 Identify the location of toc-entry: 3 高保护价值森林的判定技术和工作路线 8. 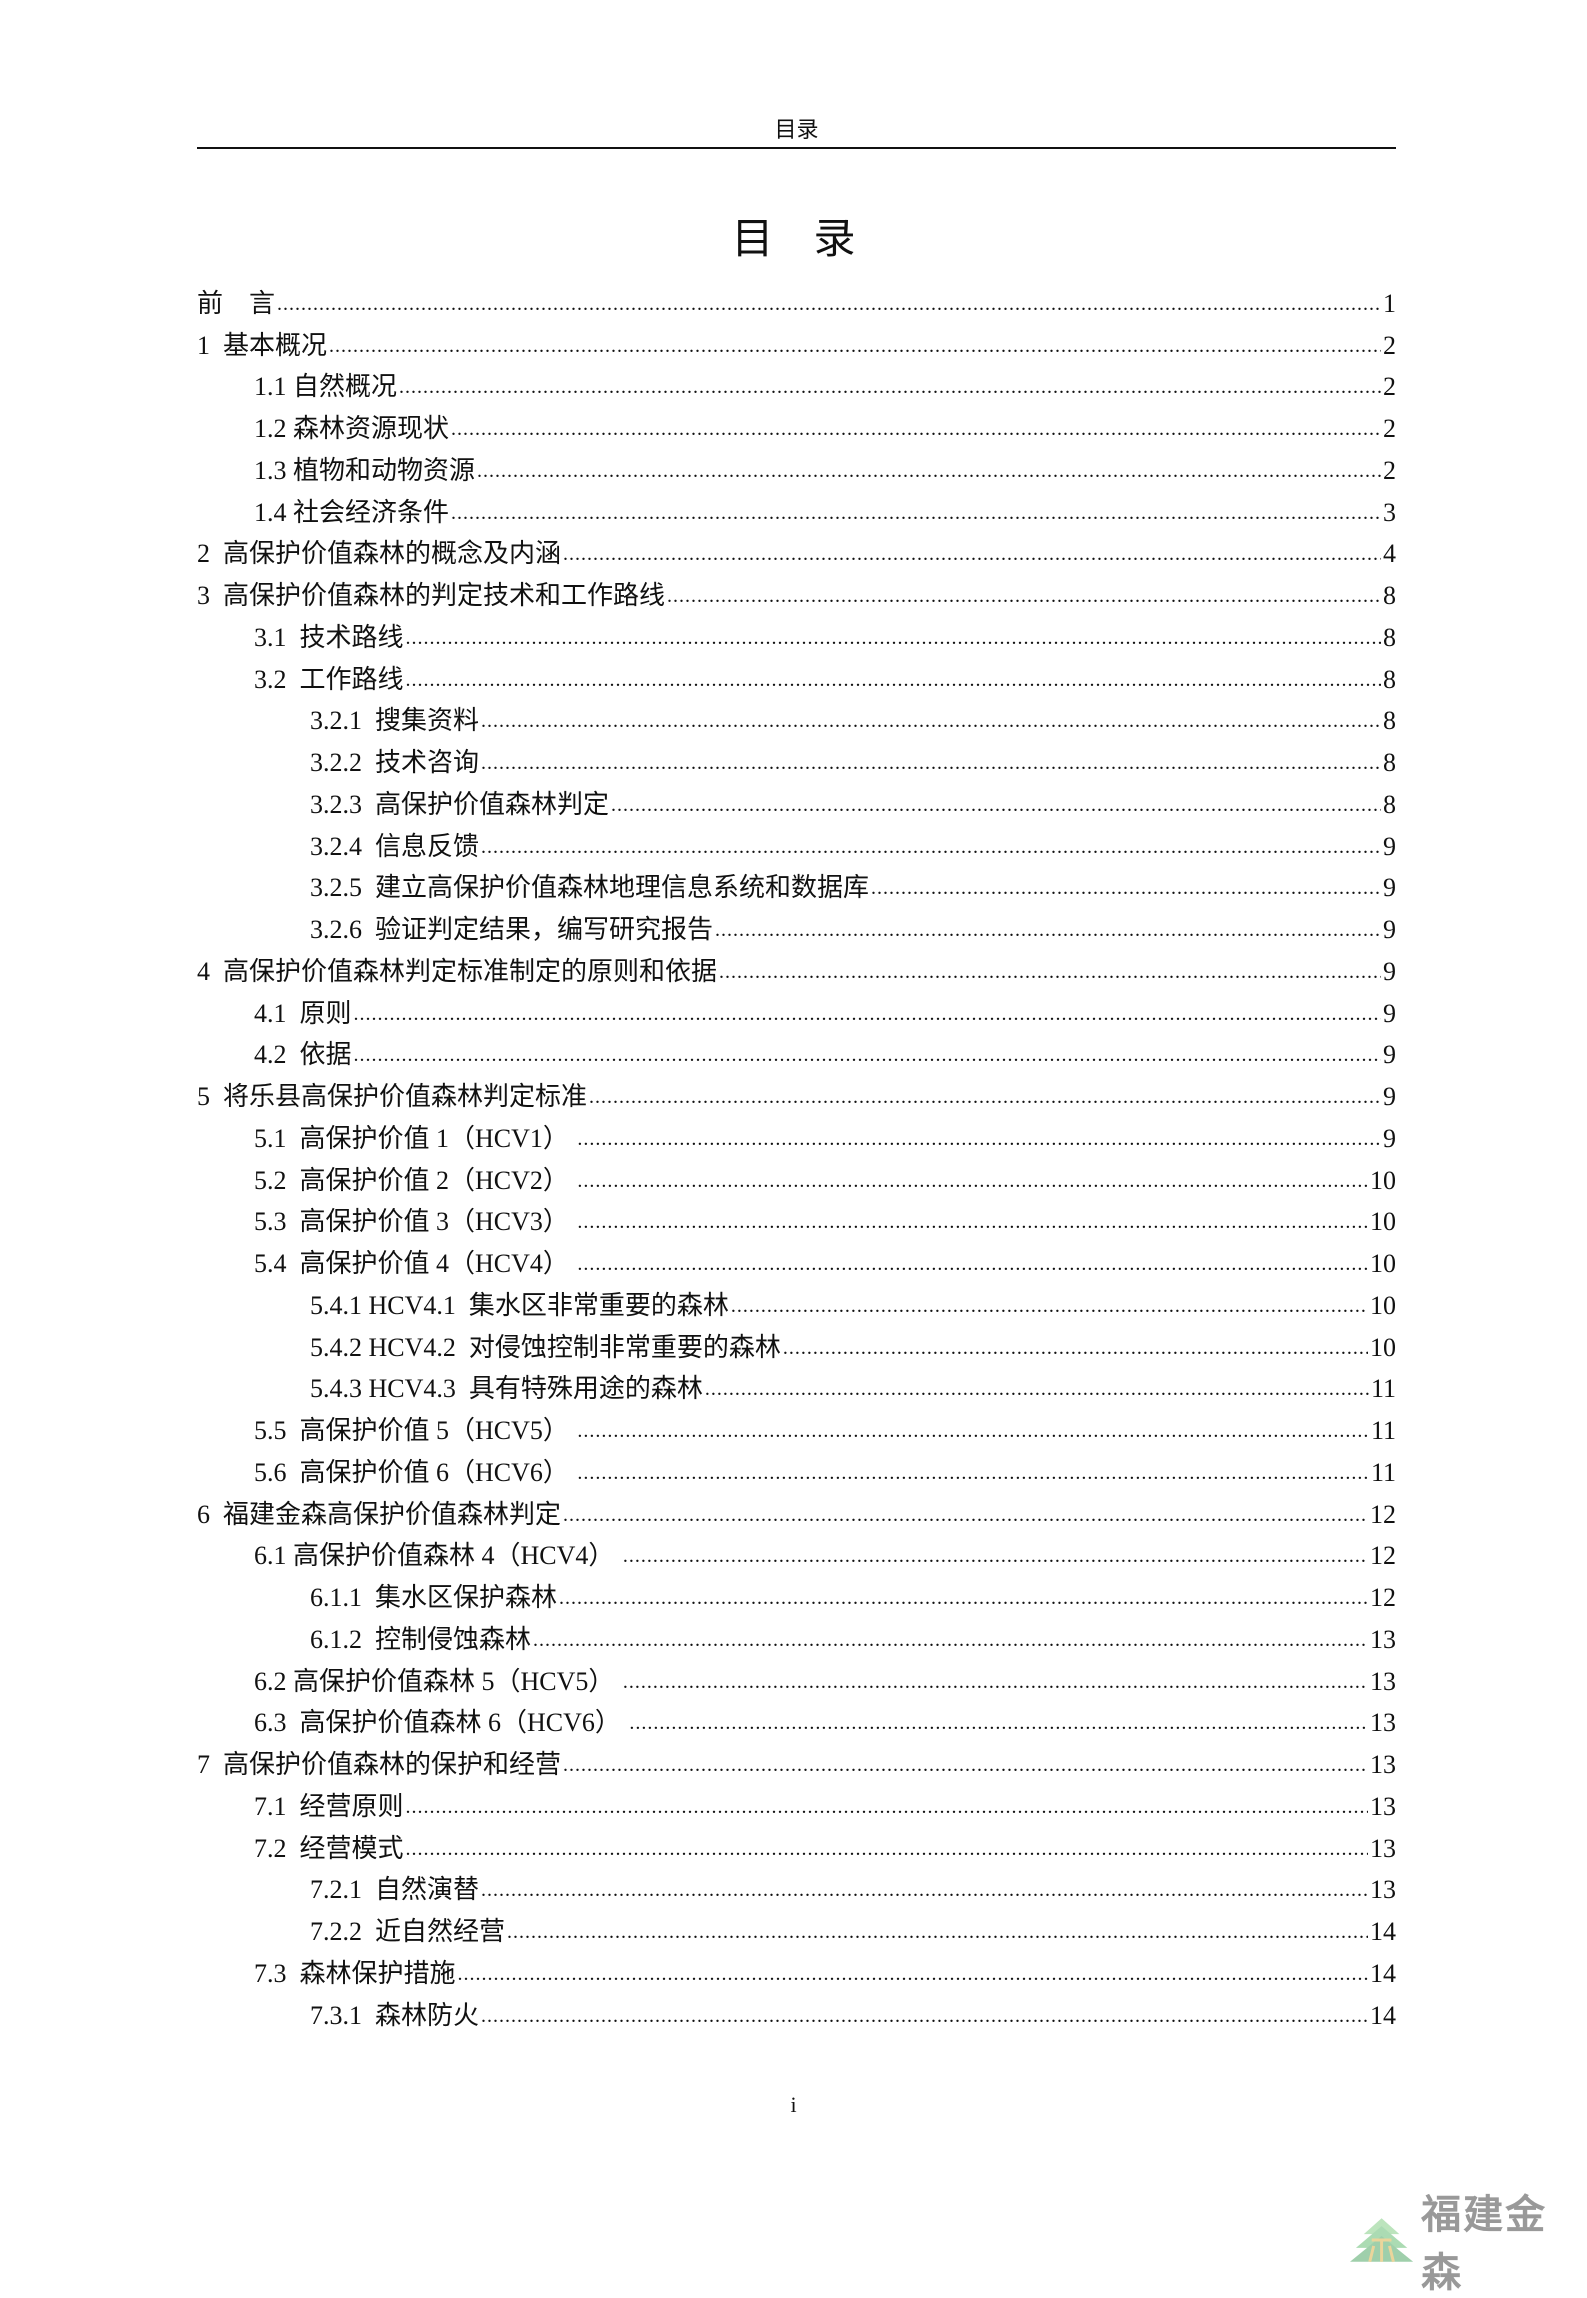
(796, 590).